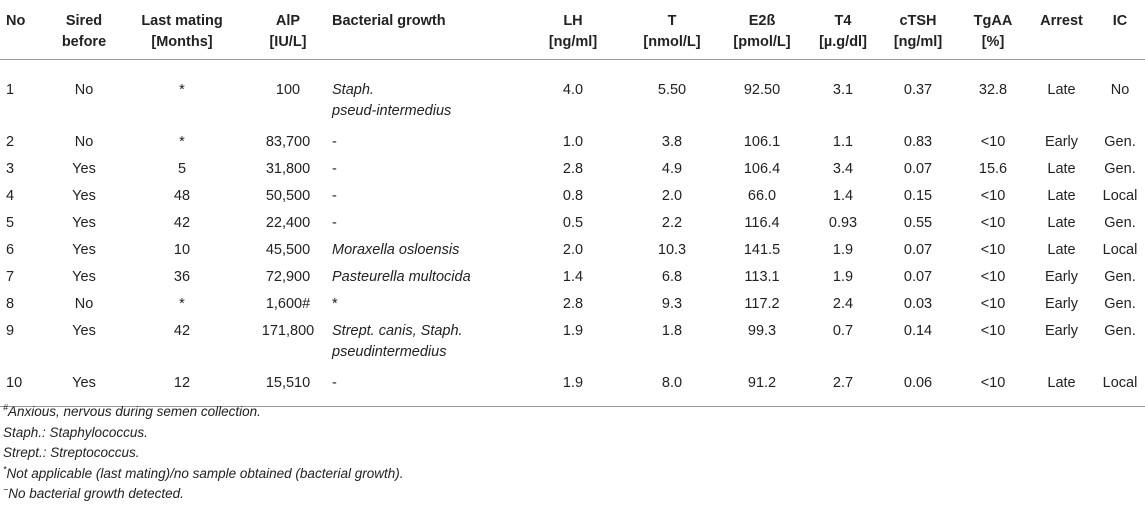  I want to click on column-header: AlP [IU/L], so click(288, 31).